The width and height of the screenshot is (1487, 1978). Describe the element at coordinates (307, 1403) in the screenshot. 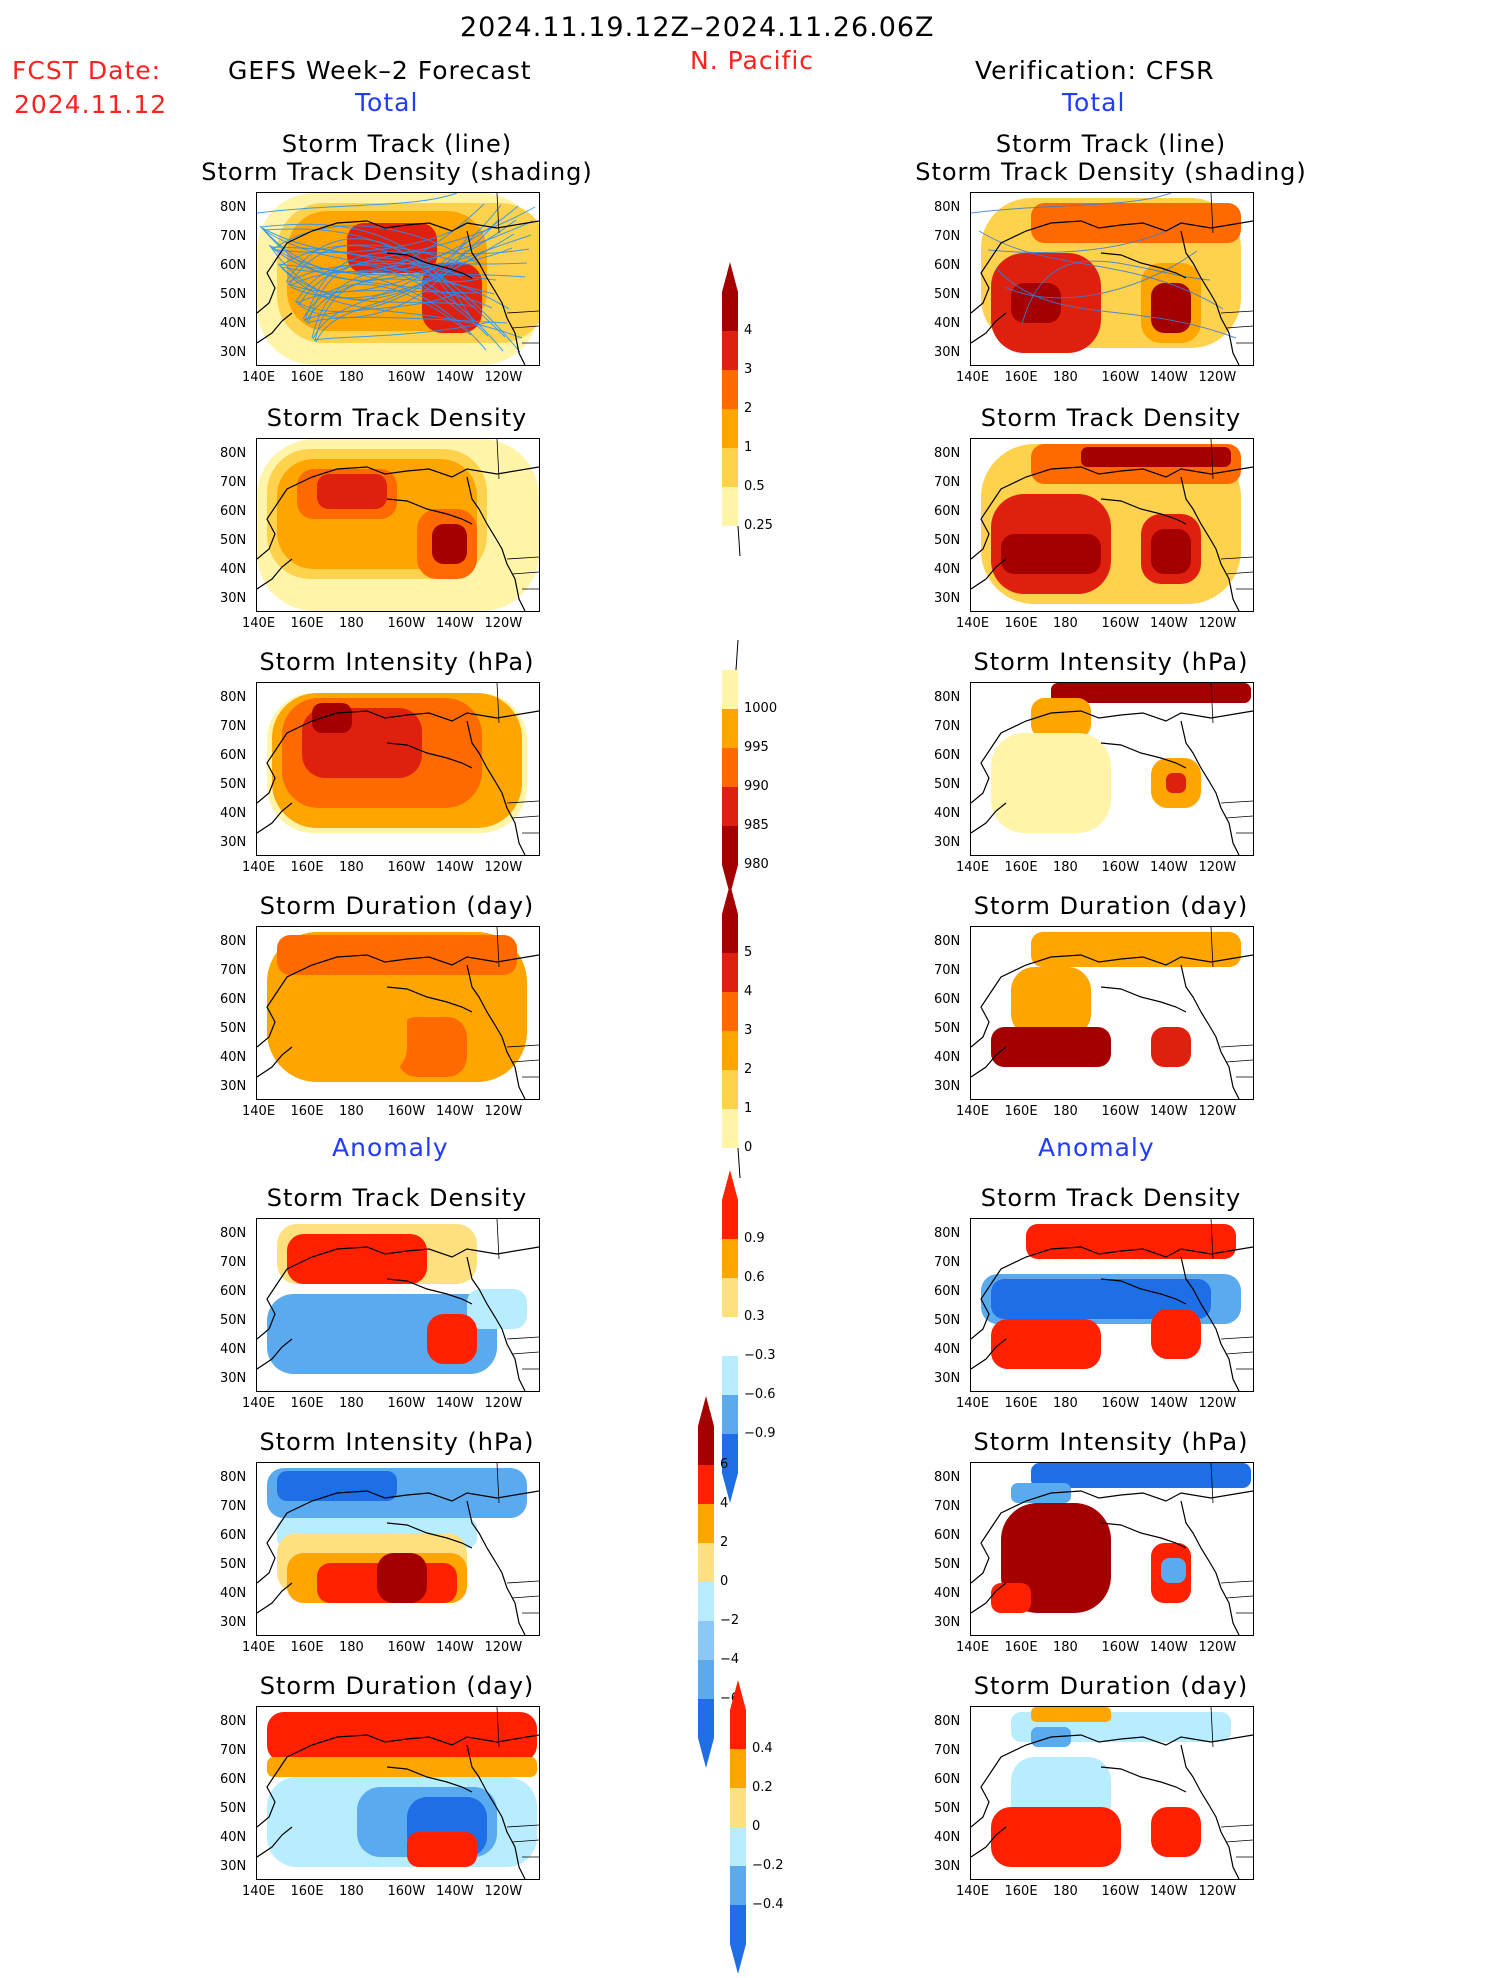

I see `left-anom-density-lon-label: 160E` at that location.